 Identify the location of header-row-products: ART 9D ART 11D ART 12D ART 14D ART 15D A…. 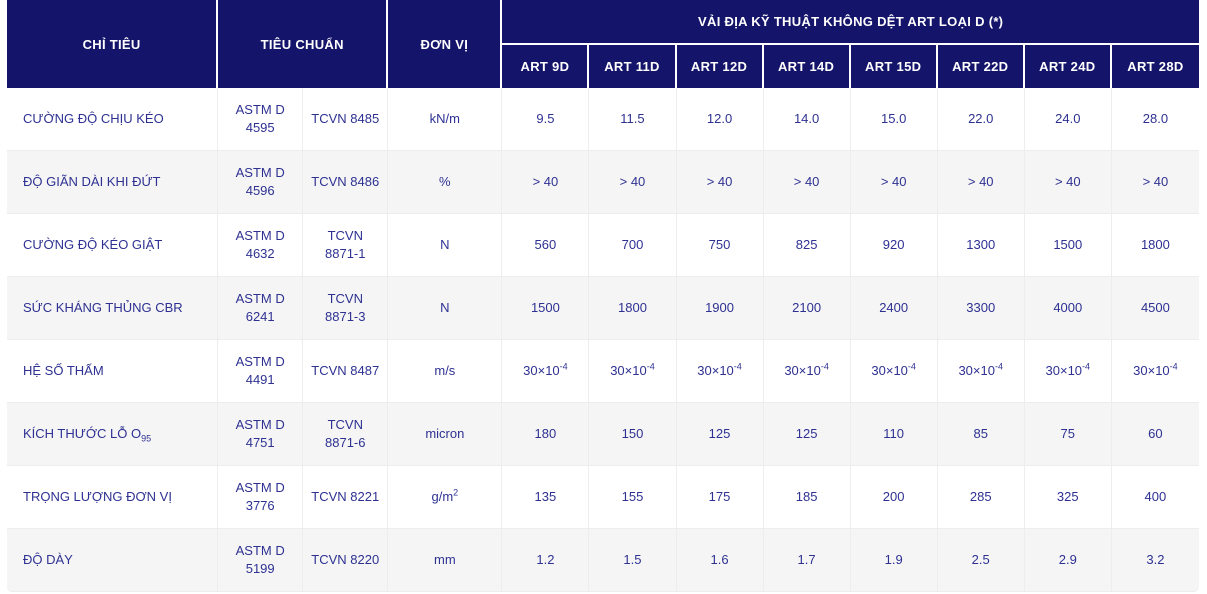
(603, 66).